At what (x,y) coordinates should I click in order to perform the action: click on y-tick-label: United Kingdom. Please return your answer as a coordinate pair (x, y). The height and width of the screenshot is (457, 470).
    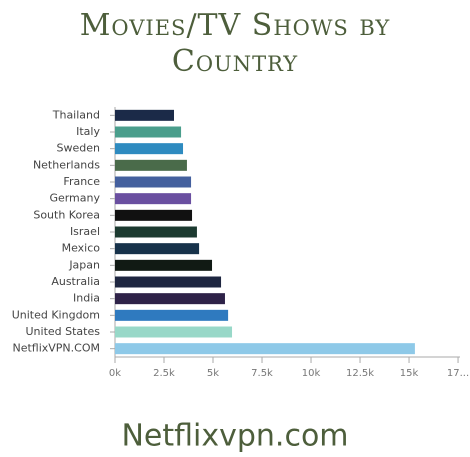
    Looking at the image, I should click on (56, 314).